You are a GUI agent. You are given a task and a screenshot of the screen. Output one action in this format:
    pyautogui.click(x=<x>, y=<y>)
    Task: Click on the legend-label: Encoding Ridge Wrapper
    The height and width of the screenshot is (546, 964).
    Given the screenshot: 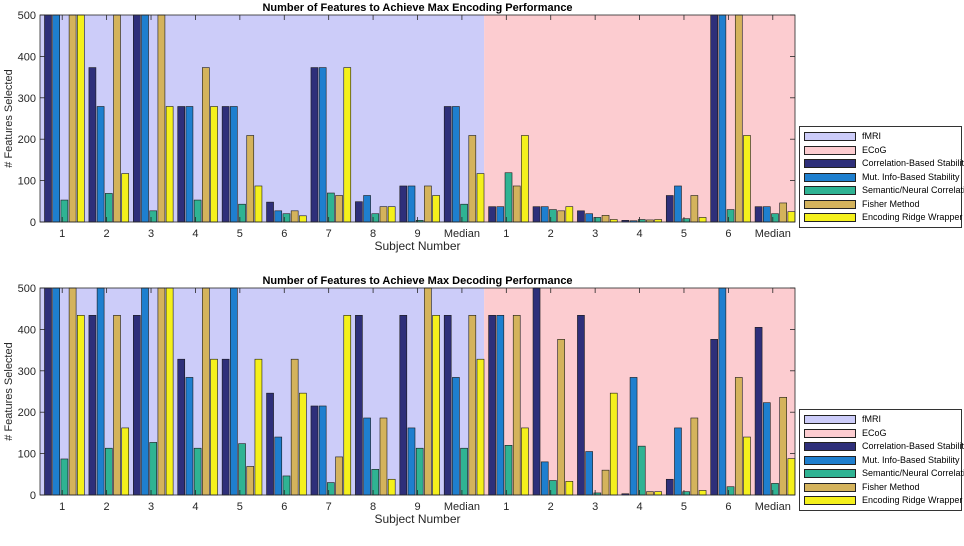 What is the action you would take?
    pyautogui.click(x=912, y=500)
    